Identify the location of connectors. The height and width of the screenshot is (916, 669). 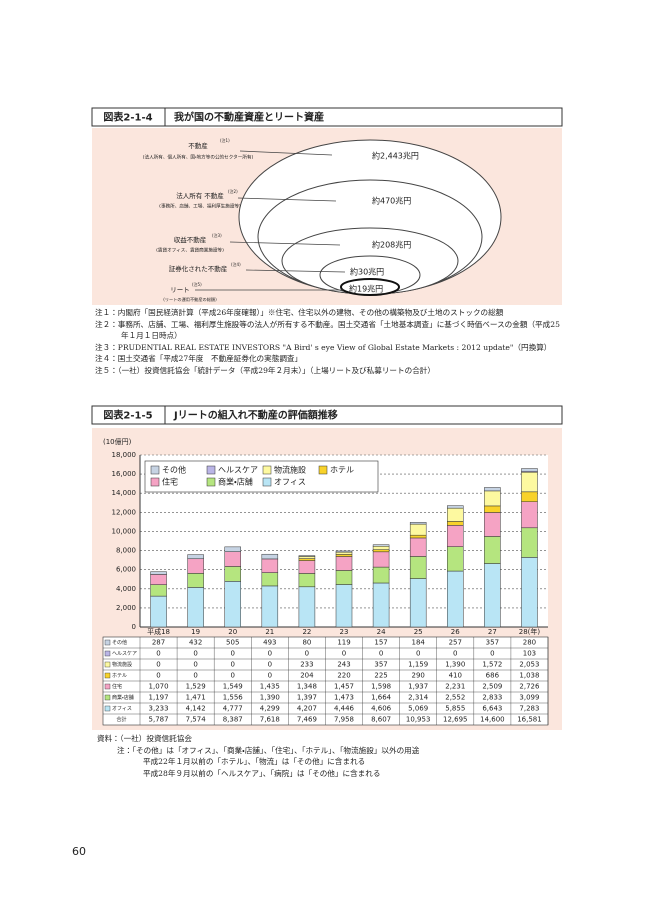
(270, 220).